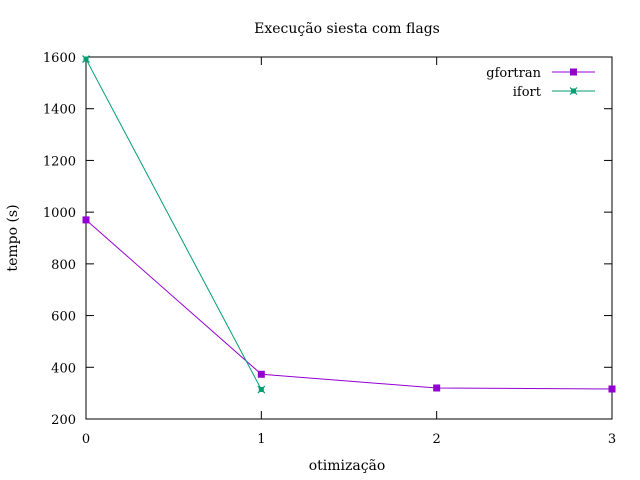 This screenshot has height=480, width=640. What do you see at coordinates (59, 161) in the screenshot?
I see `y-tick-label: 1200` at bounding box center [59, 161].